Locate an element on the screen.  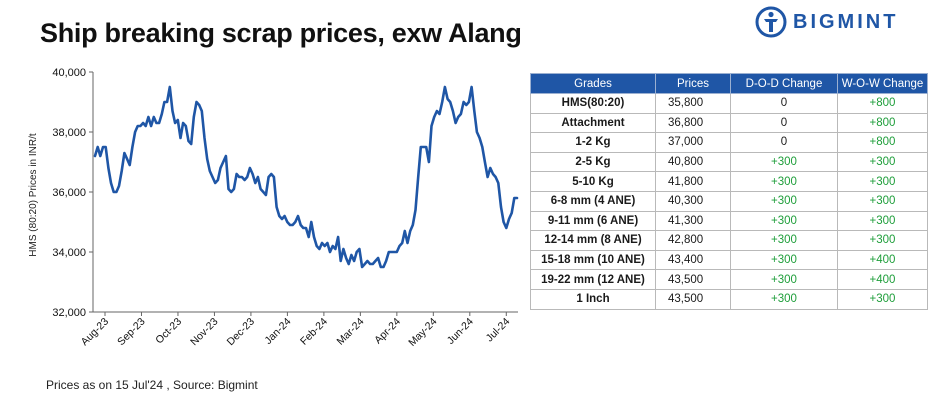
x-tick-label: May-24 is located at coordinates (422, 332).